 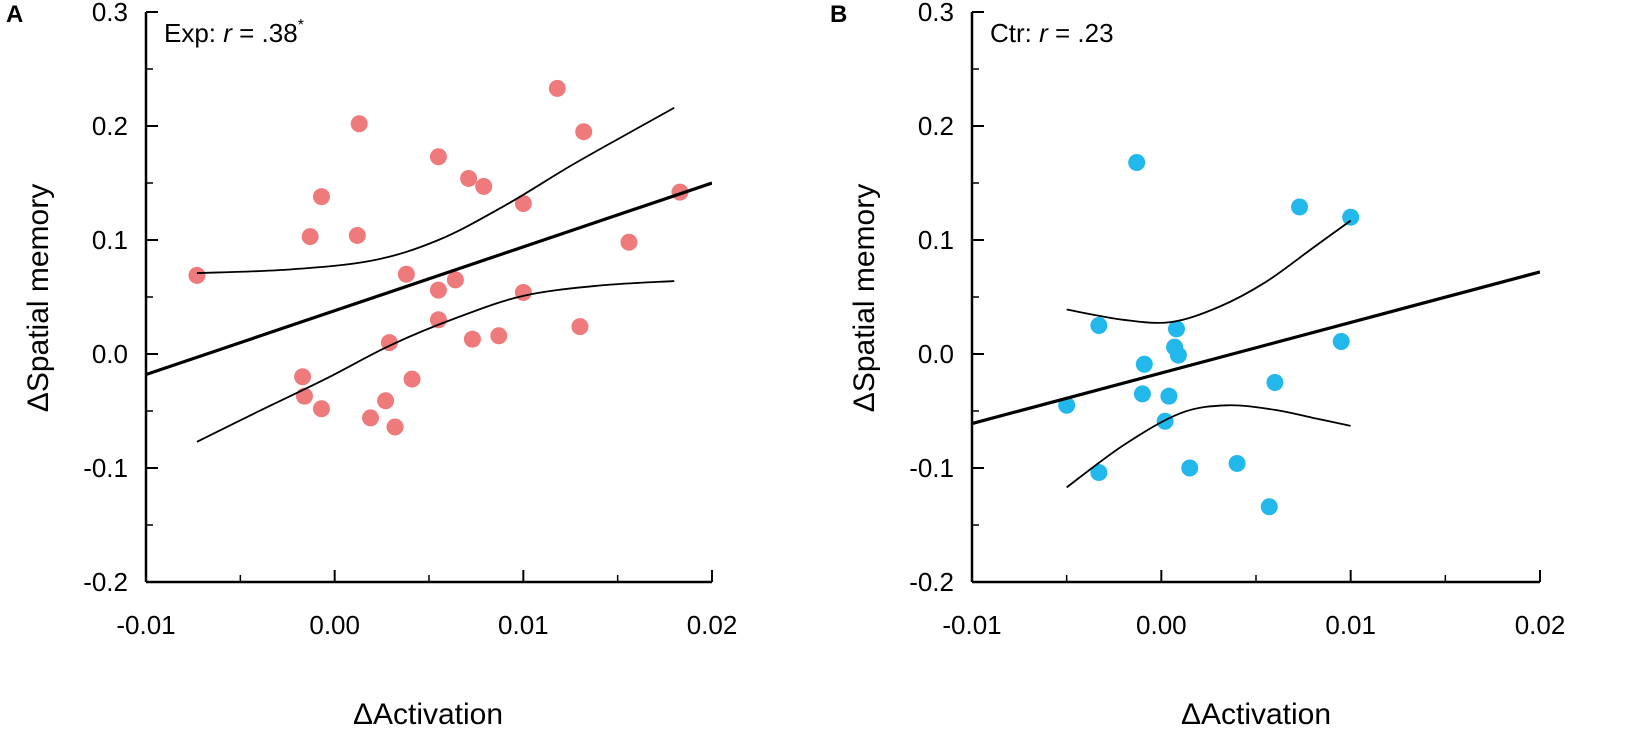 What do you see at coordinates (712, 625) in the screenshot?
I see `x-tick-label-a: 0.02` at bounding box center [712, 625].